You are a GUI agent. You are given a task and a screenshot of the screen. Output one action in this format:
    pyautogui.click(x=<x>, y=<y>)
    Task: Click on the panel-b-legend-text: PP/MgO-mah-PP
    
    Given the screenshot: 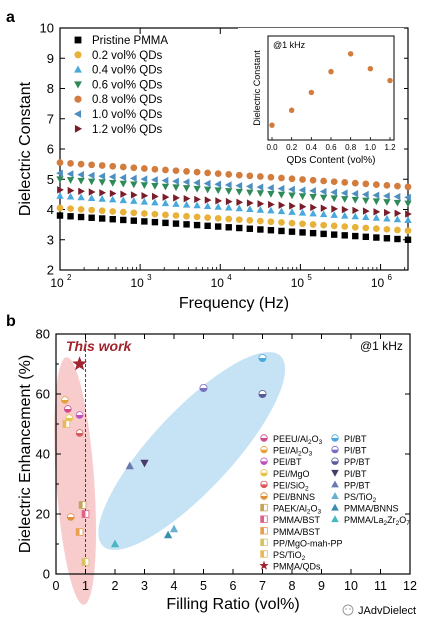 What is the action you would take?
    pyautogui.click(x=308, y=543)
    